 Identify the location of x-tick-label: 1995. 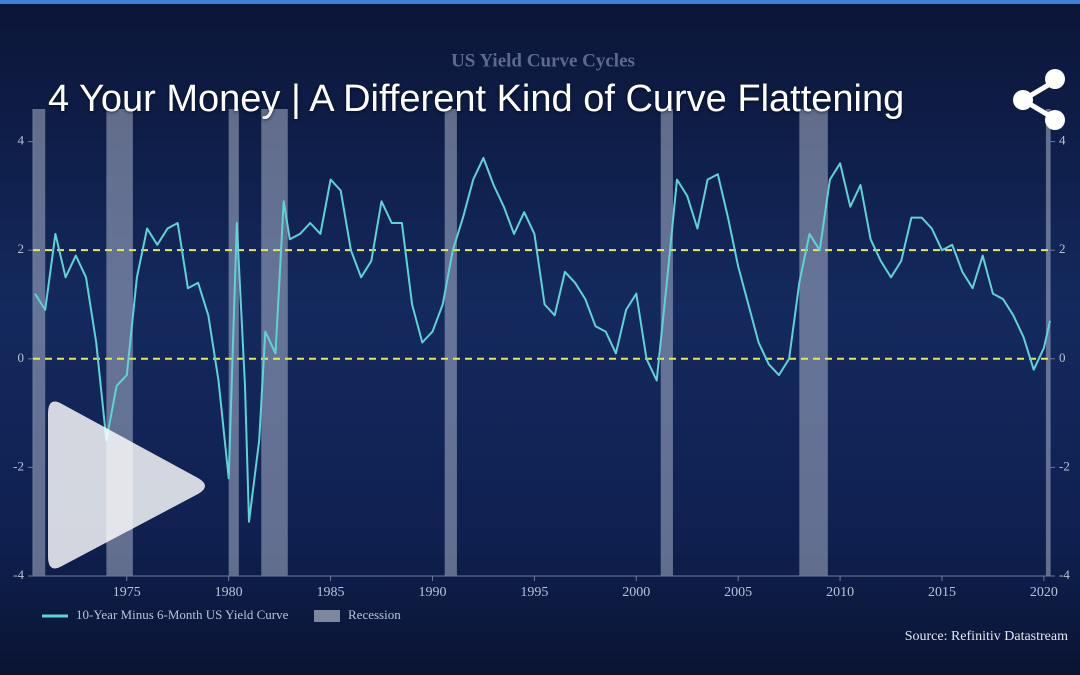
(534, 592).